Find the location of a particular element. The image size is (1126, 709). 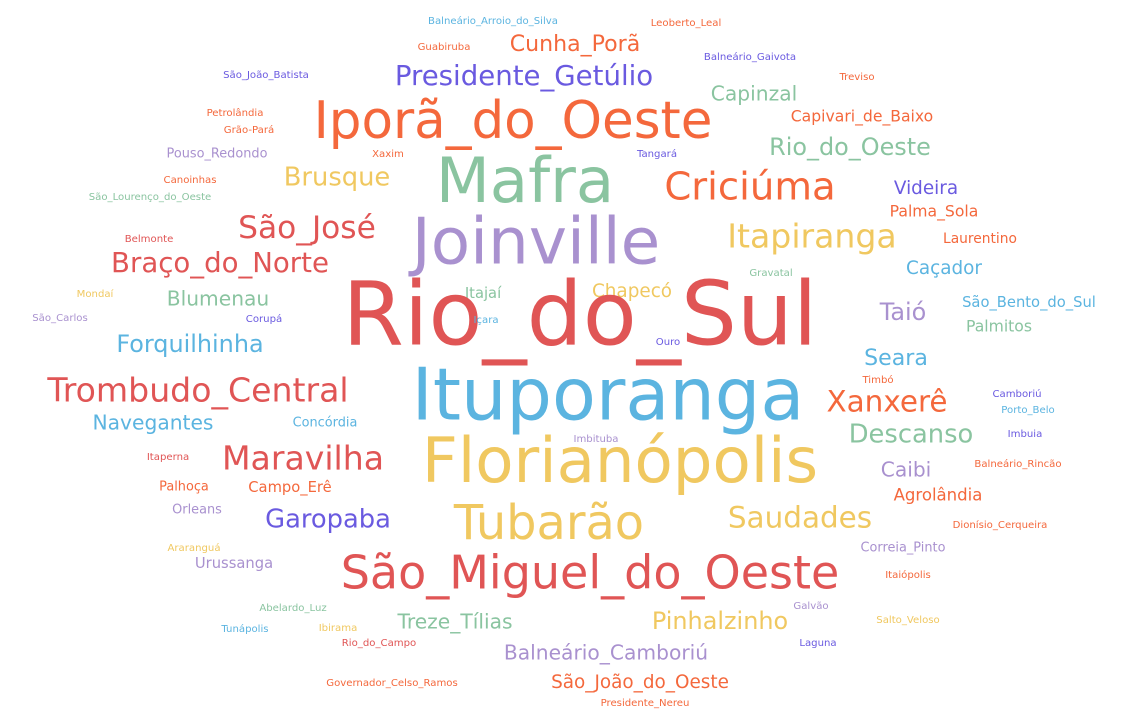

word: Navegantes is located at coordinates (153, 423).